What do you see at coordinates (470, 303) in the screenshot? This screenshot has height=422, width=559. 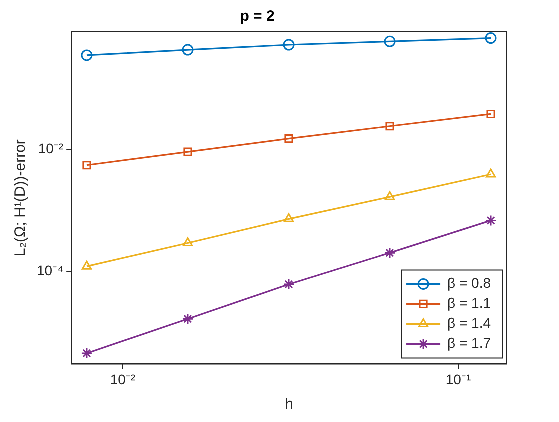 I see `legend-label: β = 1.1` at bounding box center [470, 303].